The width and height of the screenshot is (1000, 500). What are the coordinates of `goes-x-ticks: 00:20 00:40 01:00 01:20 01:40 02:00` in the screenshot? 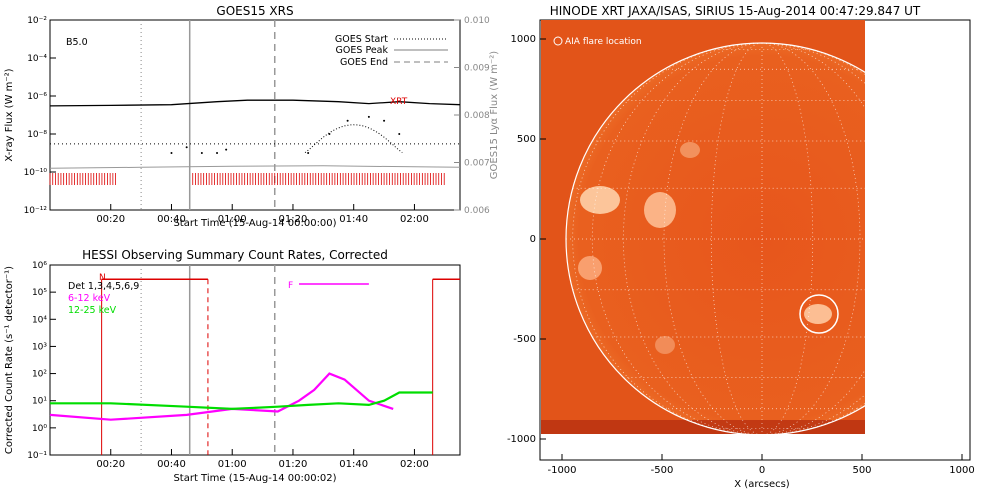 It's located at (262, 214).